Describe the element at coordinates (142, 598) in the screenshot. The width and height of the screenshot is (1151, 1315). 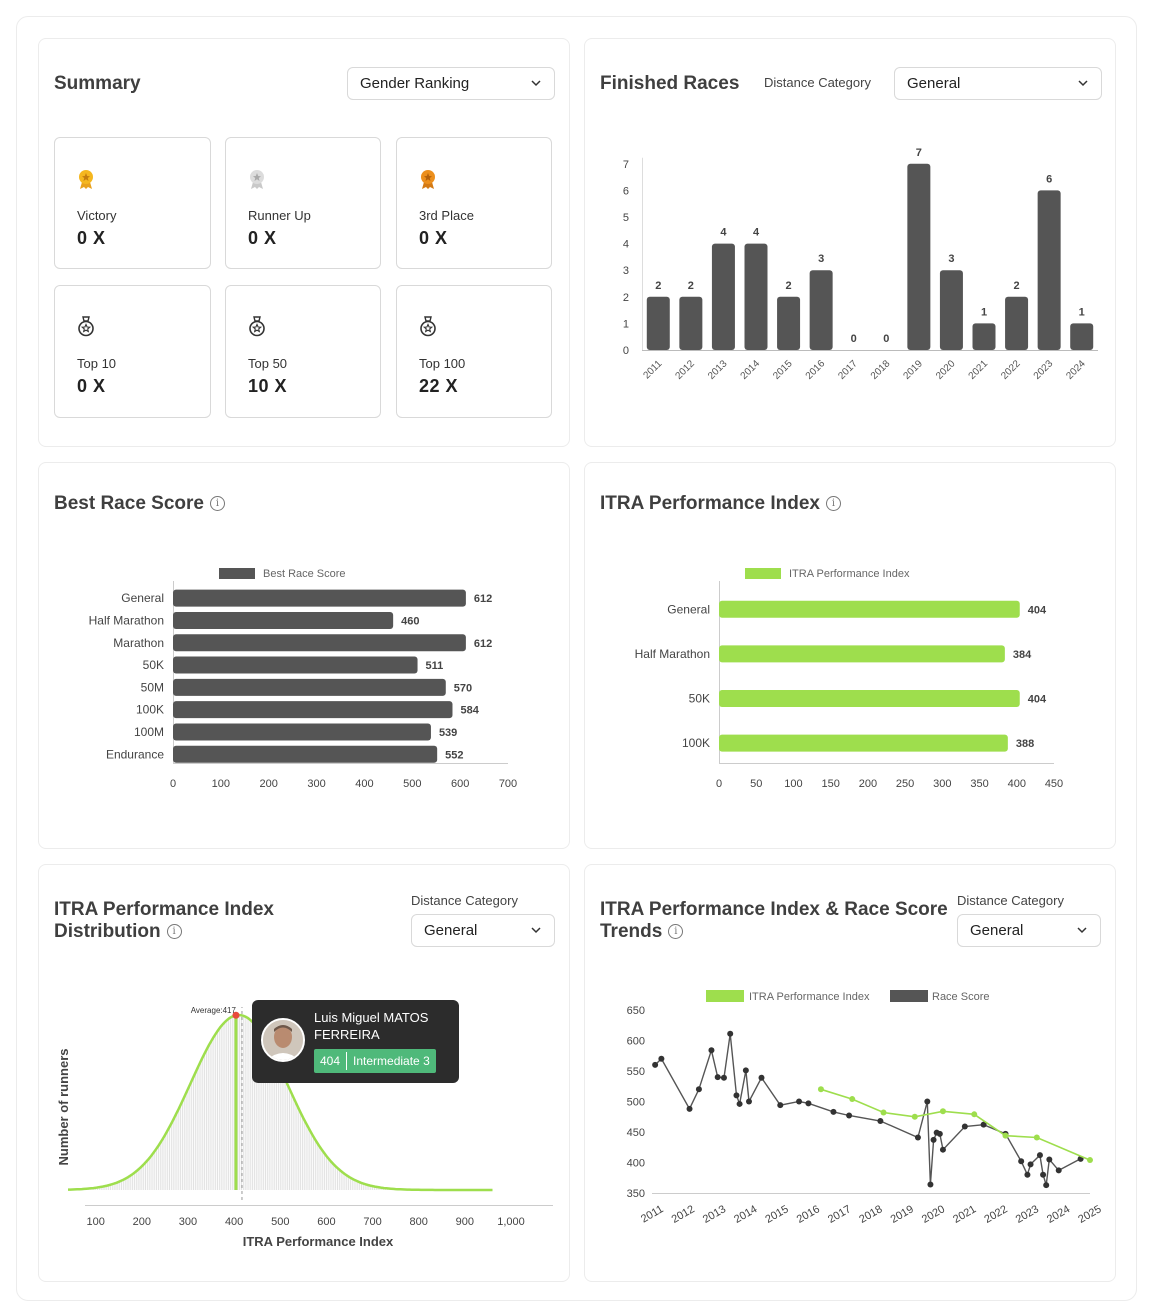
I see `category-label: General` at that location.